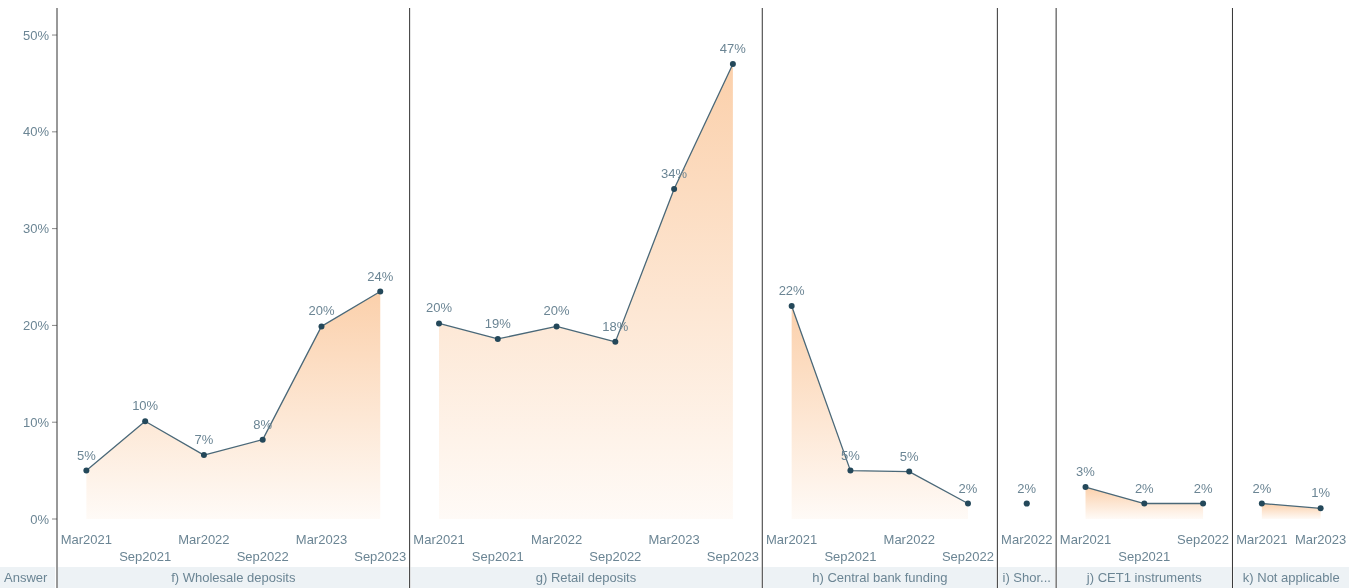  What do you see at coordinates (233, 577) in the screenshot?
I see `x-axis-title: f) Wholesale deposits` at bounding box center [233, 577].